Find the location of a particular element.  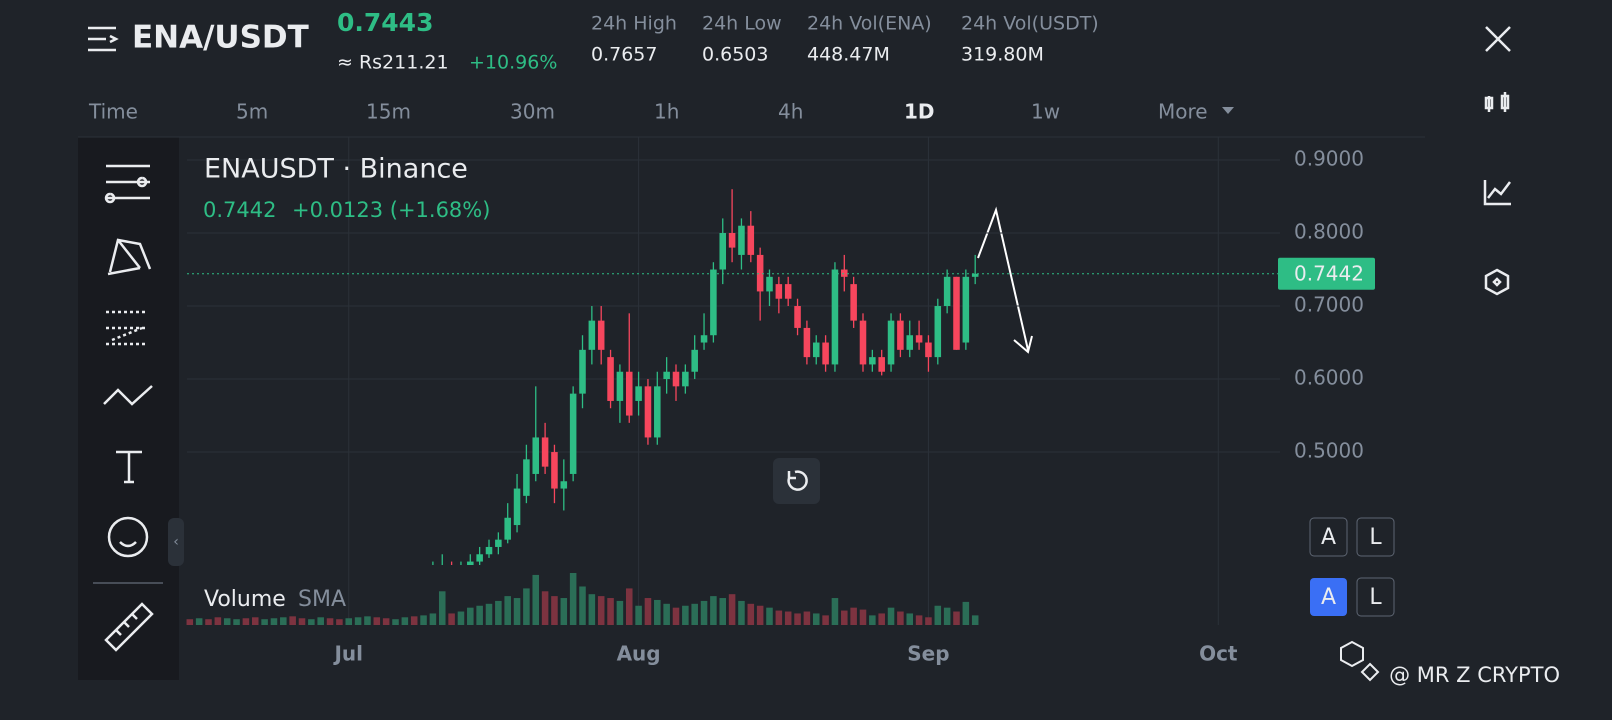

legend-change: +0.0123 (+1.68%) is located at coordinates (391, 210).